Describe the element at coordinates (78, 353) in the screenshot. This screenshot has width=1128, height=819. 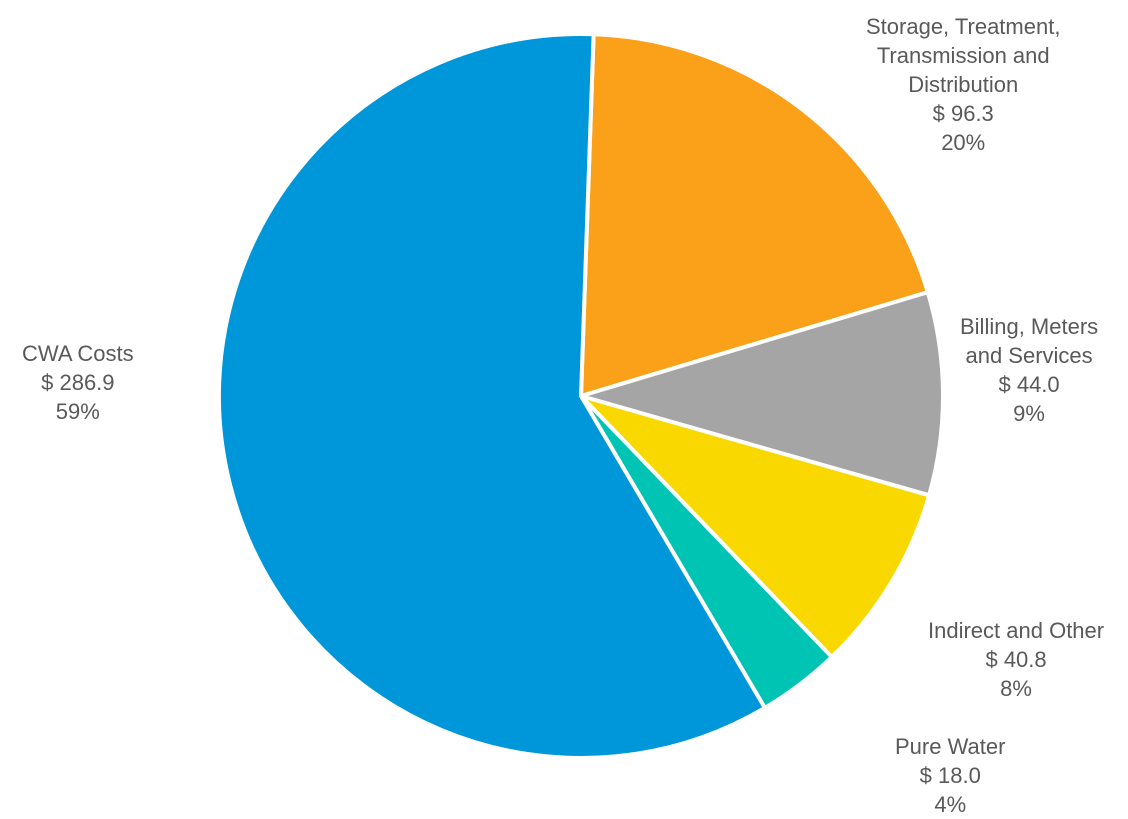
I see `slice-label-line: CWA Costs` at that location.